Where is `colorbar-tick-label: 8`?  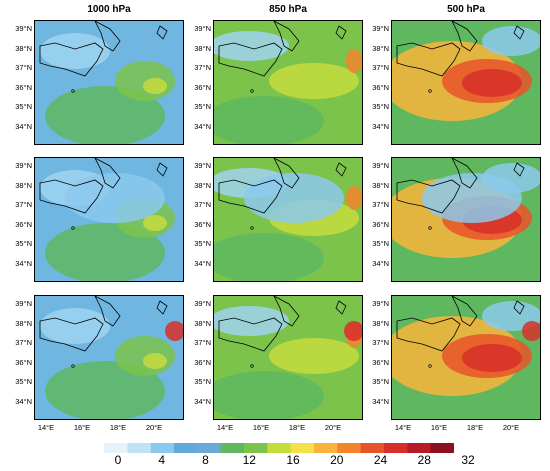
colorbar-tick-label: 8 is located at coordinates (205, 460).